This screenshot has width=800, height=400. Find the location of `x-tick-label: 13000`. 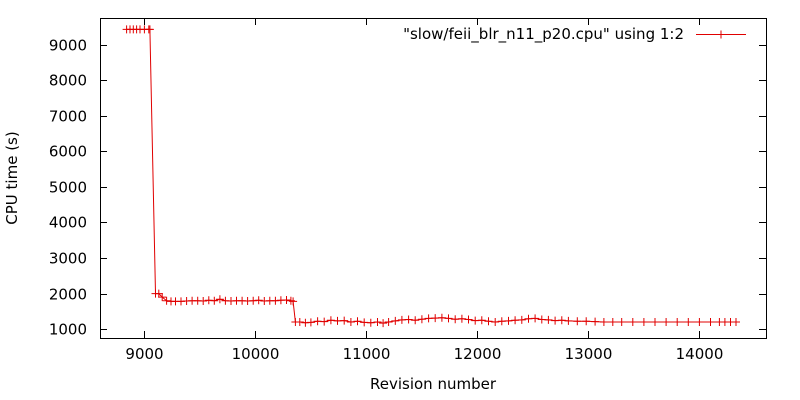

x-tick-label: 13000 is located at coordinates (589, 354).